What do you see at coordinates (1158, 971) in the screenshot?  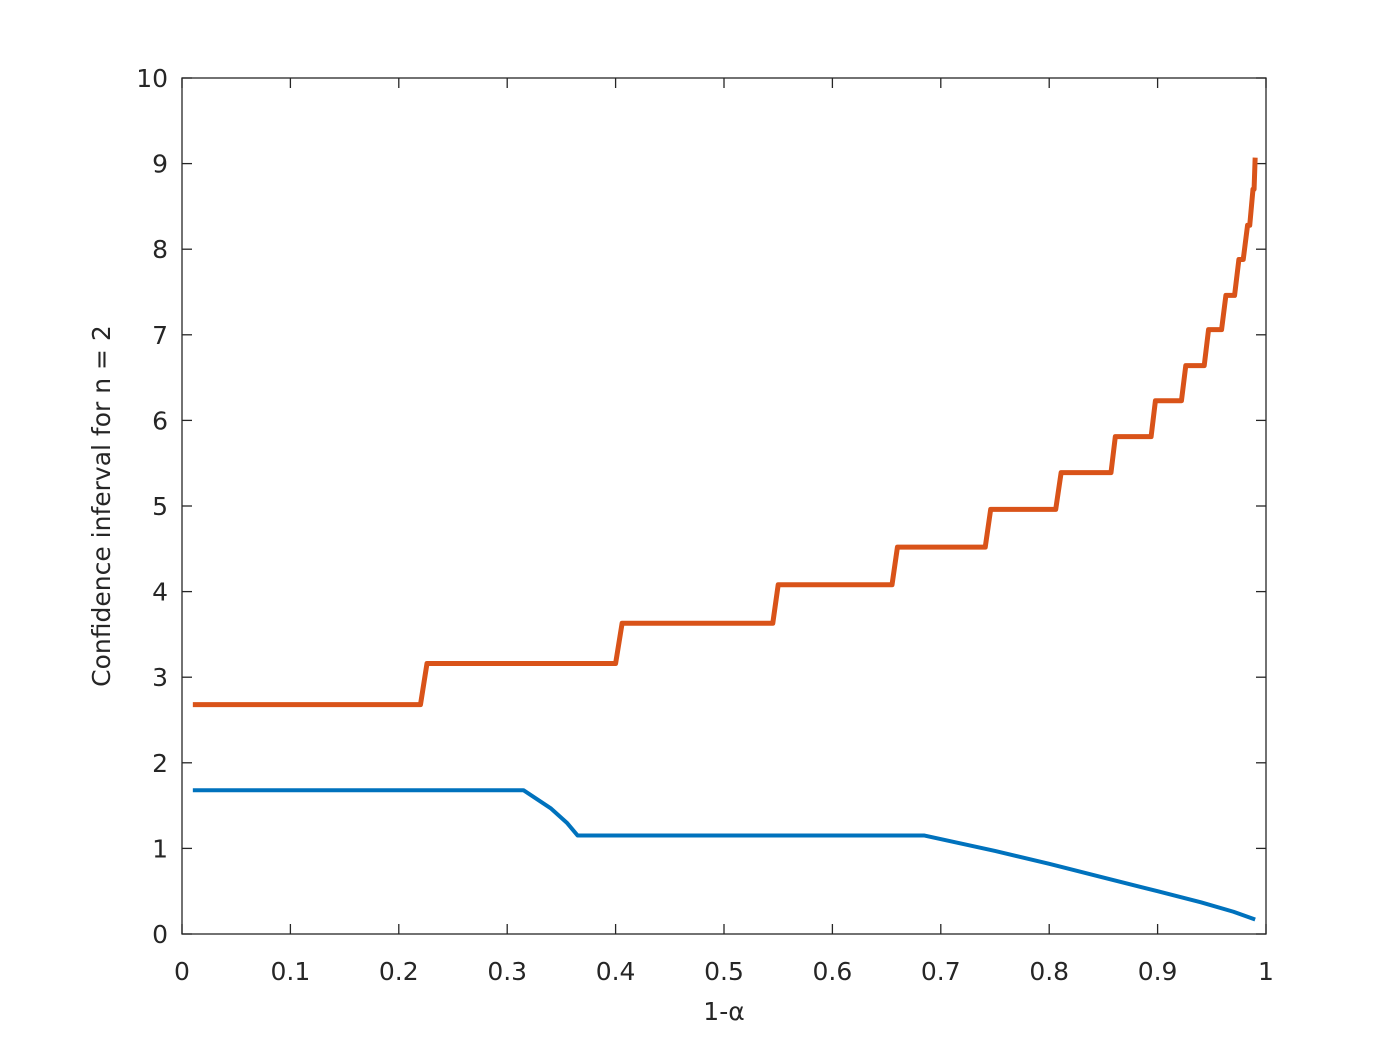 I see `x-tick-label: 0.9` at bounding box center [1158, 971].